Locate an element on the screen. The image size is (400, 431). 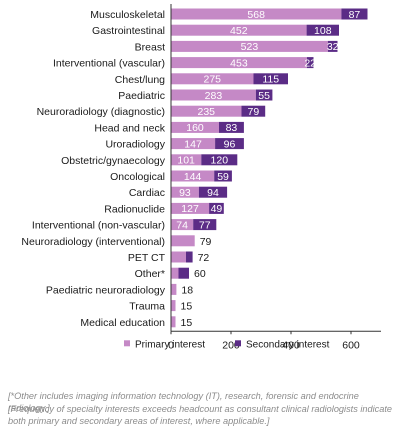
data-label-primary: 235 is located at coordinates (206, 112).